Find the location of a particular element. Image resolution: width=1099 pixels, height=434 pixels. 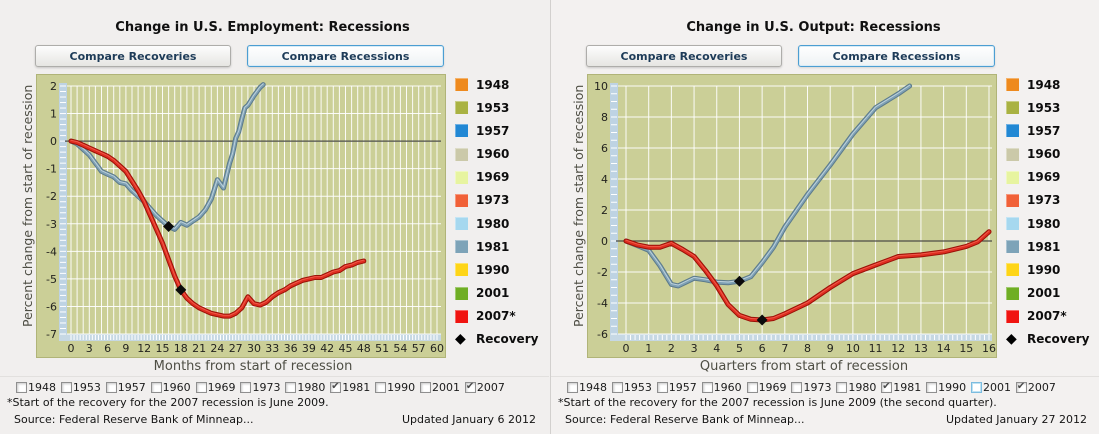

svg-text: 21 is located at coordinates (199, 348).